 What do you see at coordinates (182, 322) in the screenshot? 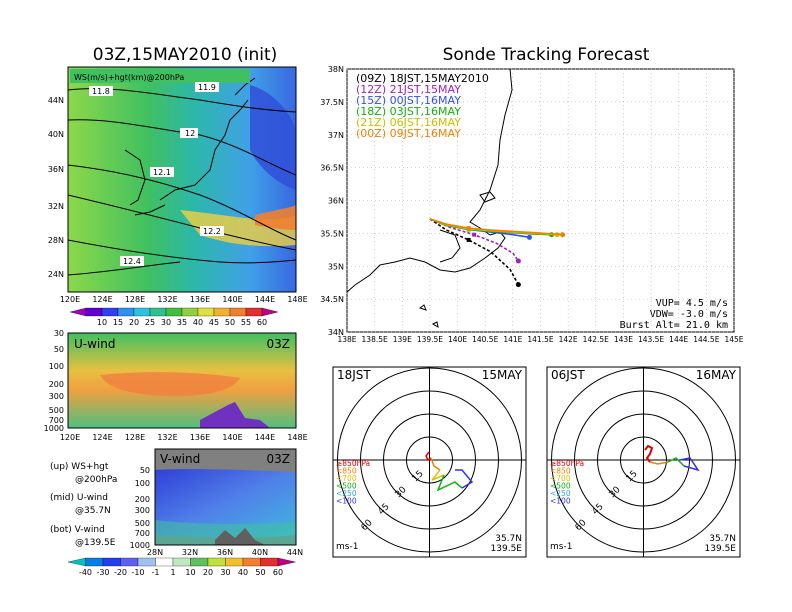
I see `colorbar-label: 35` at bounding box center [182, 322].